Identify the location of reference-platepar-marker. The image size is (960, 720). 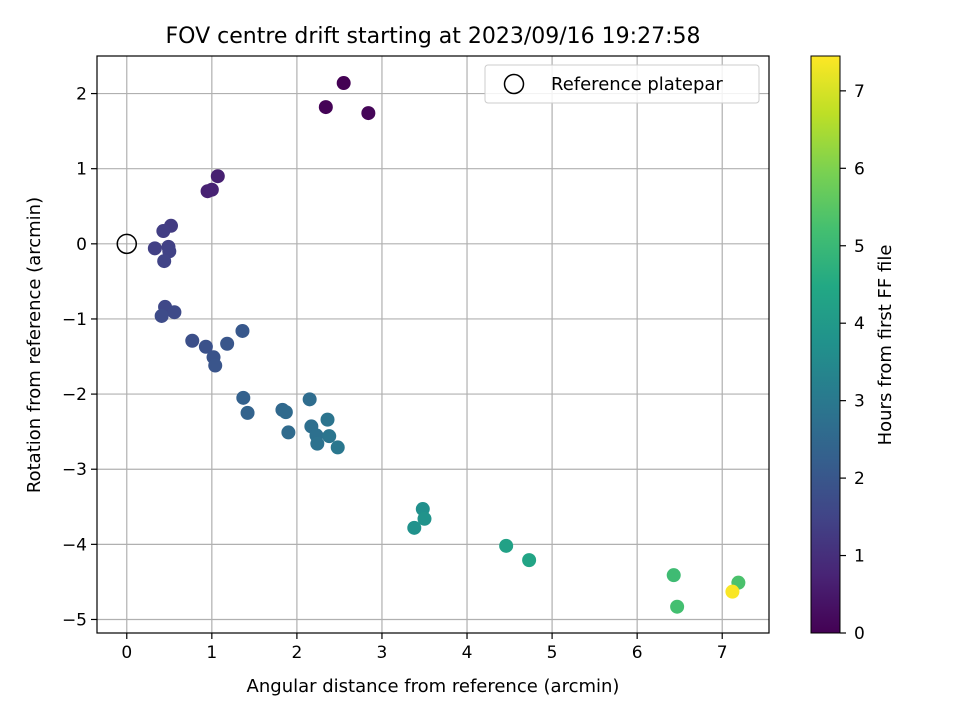
(127, 244).